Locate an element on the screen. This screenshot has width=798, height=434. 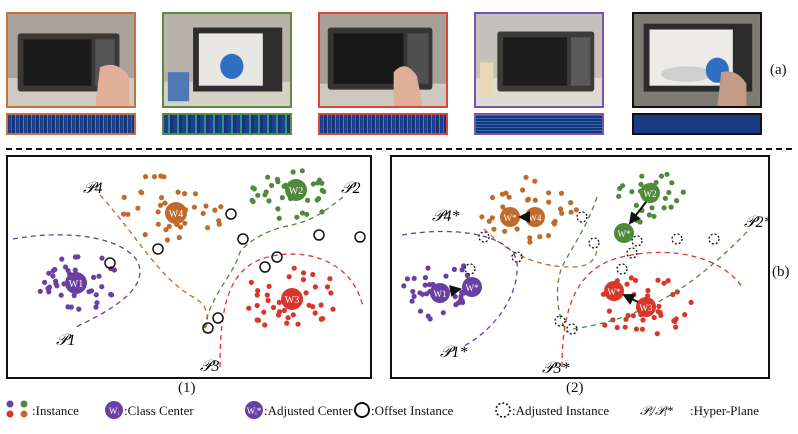
legend-adjusted-center: :Adjusted Center is located at coordinates (308, 410).